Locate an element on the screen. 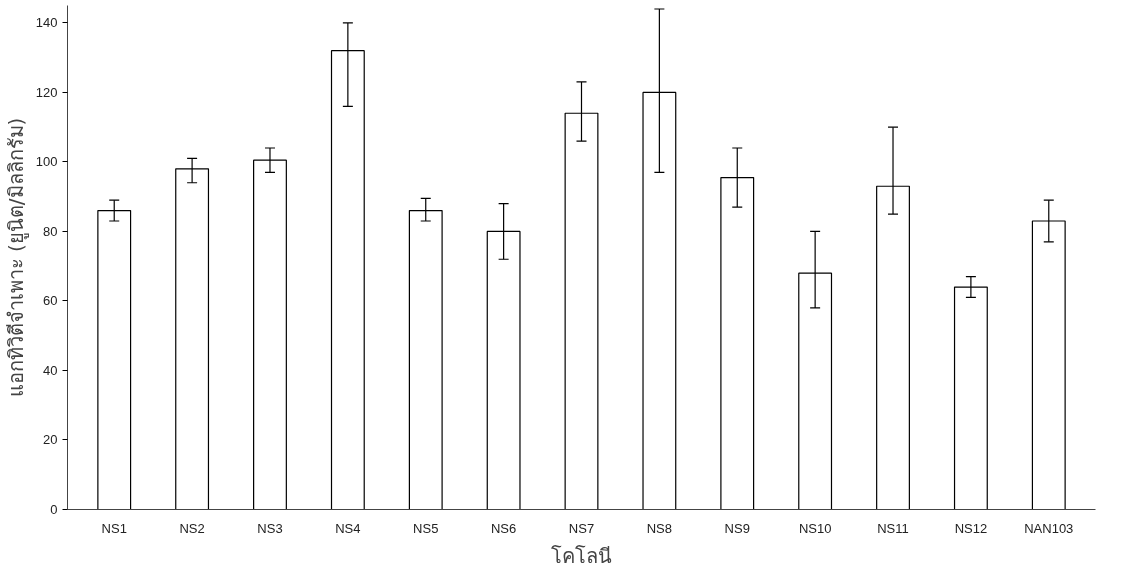 The image size is (1121, 582). x-tick-label: NS3 is located at coordinates (270, 528).